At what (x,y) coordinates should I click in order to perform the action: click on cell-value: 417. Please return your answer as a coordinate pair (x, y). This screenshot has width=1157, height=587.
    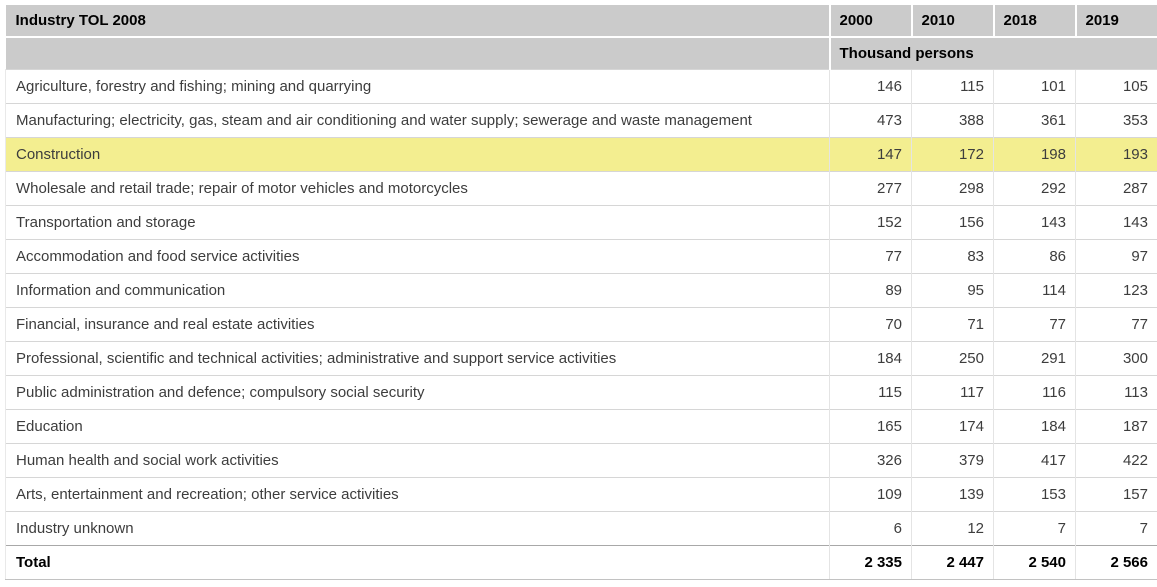
    Looking at the image, I should click on (1034, 460).